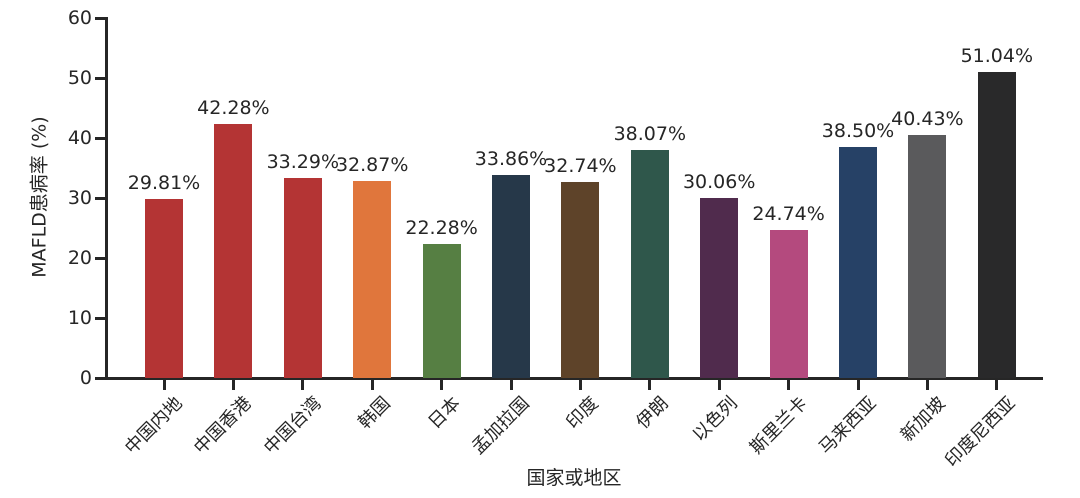 This screenshot has height=498, width=1080. Describe the element at coordinates (927, 119) in the screenshot. I see `bar-value-label: 40.43%` at that location.